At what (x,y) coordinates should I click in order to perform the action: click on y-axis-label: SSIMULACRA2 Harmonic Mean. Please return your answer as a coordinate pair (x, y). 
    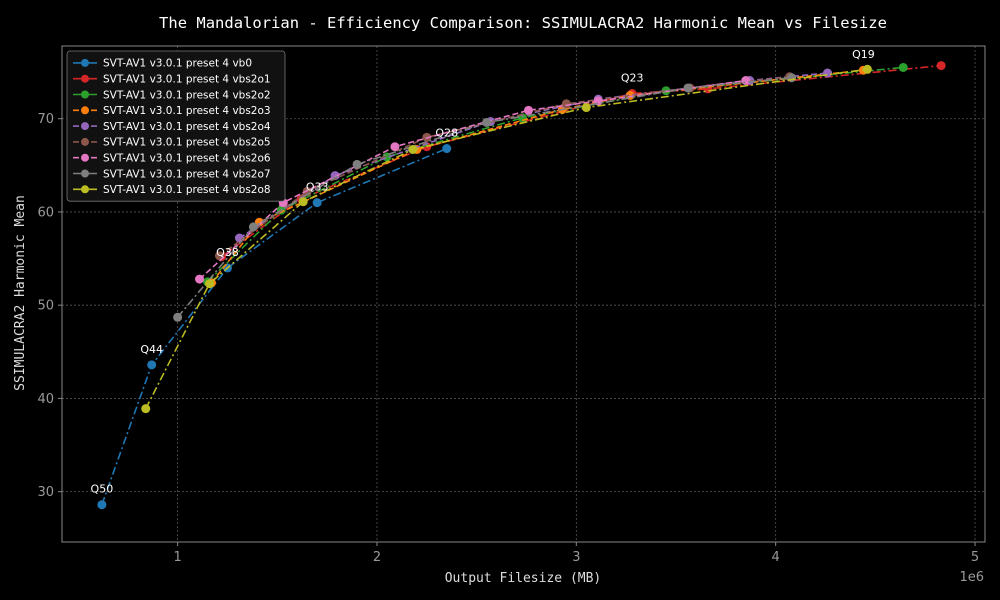
    Looking at the image, I should click on (20, 293).